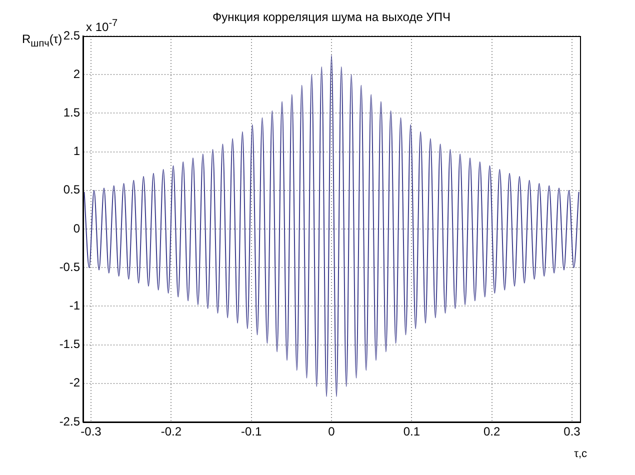  I want to click on y-tick-label: 2, so click(76, 73).